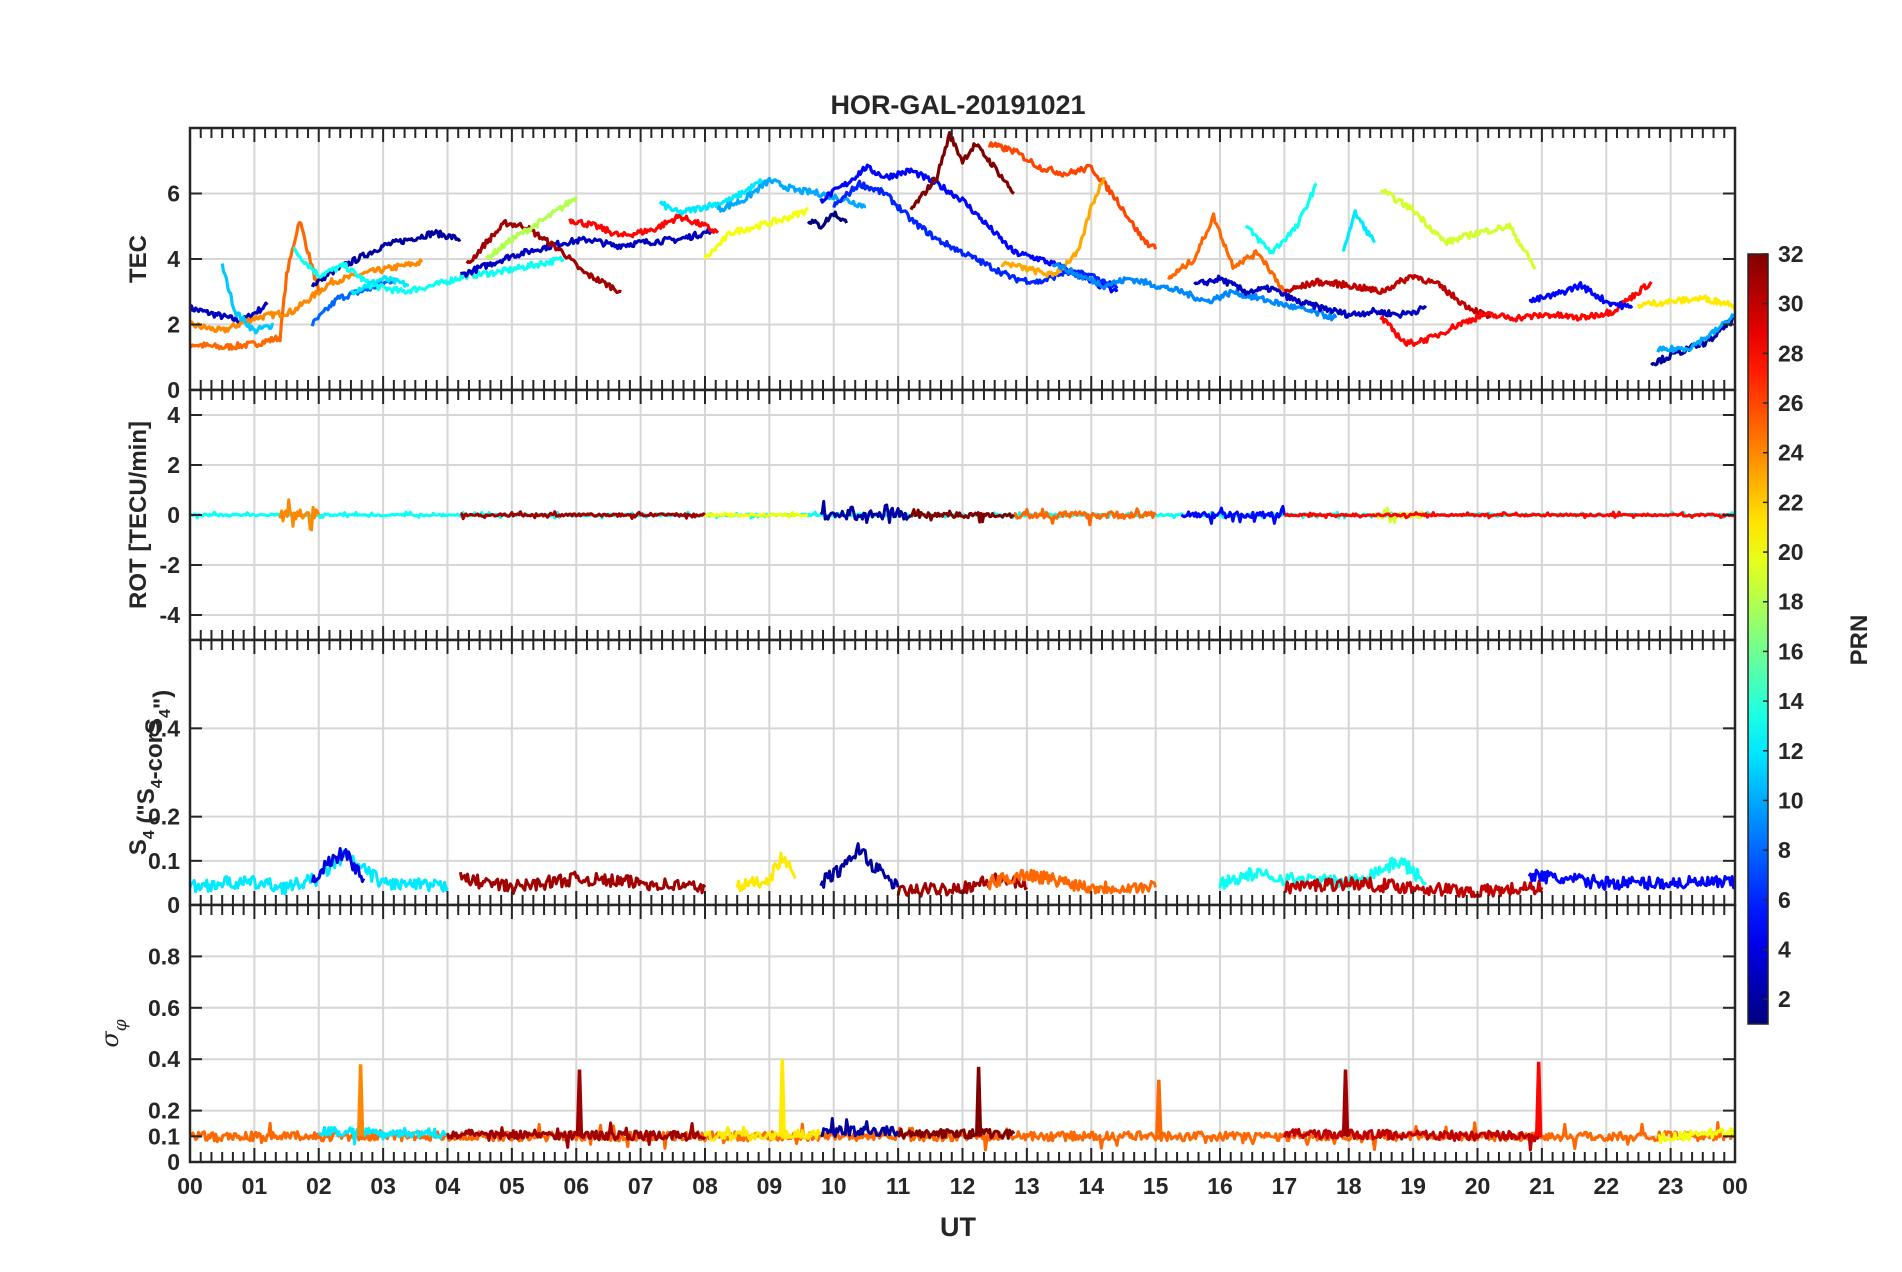  What do you see at coordinates (1784, 850) in the screenshot?
I see `colorbar-tick-label: 8` at bounding box center [1784, 850].